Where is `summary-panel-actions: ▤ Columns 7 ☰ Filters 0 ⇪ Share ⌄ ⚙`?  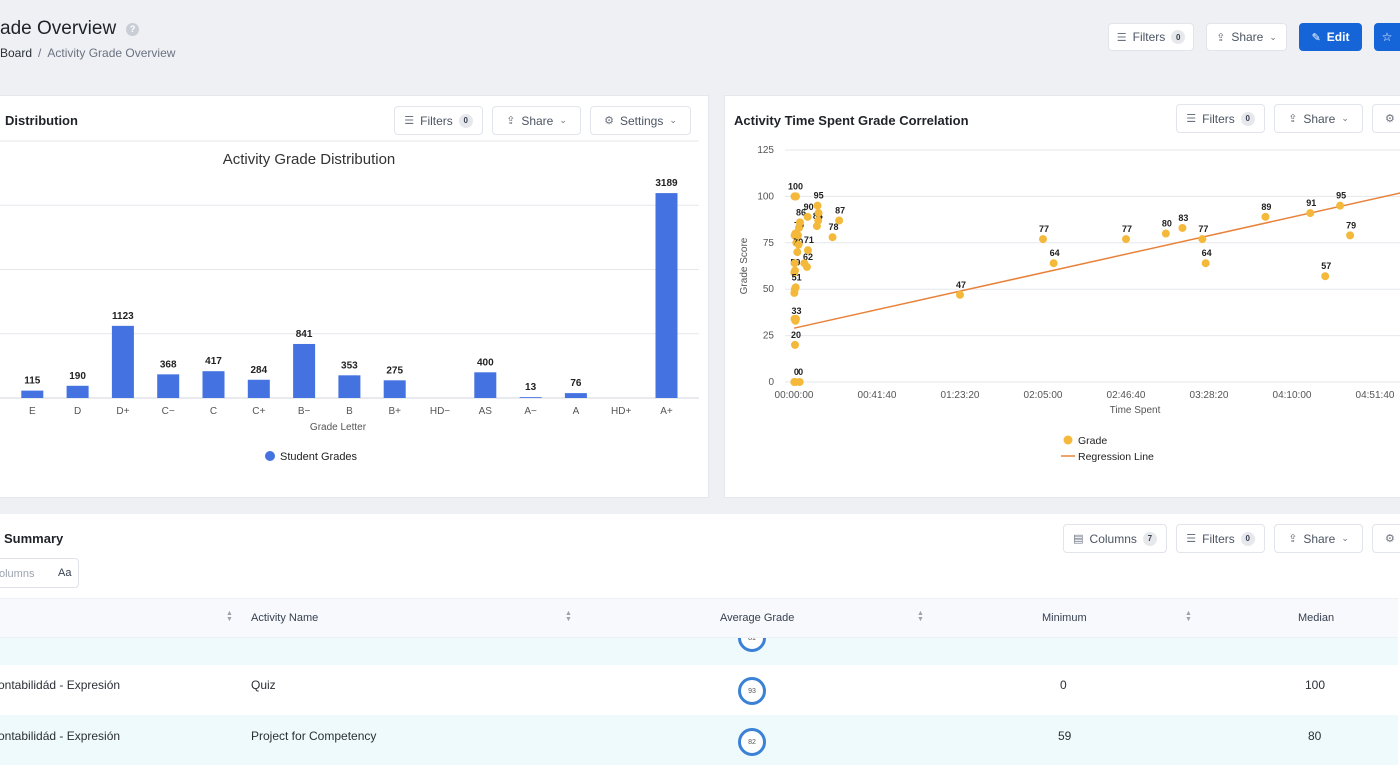 summary-panel-actions: ▤ Columns 7 ☰ Filters 0 ⇪ Share ⌄ ⚙ is located at coordinates (1231, 538).